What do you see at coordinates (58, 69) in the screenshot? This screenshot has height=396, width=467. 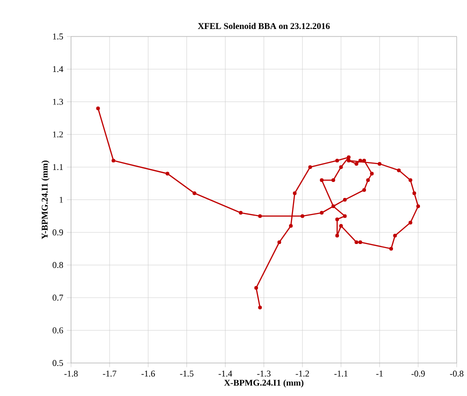 I see `y-tick-label: 1.4` at bounding box center [58, 69].